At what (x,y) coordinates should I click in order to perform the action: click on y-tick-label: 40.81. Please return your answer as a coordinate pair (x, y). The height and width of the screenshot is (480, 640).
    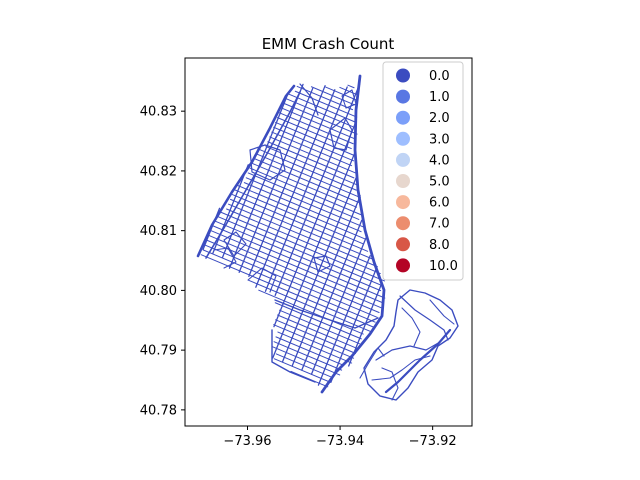
    Looking at the image, I should click on (158, 231).